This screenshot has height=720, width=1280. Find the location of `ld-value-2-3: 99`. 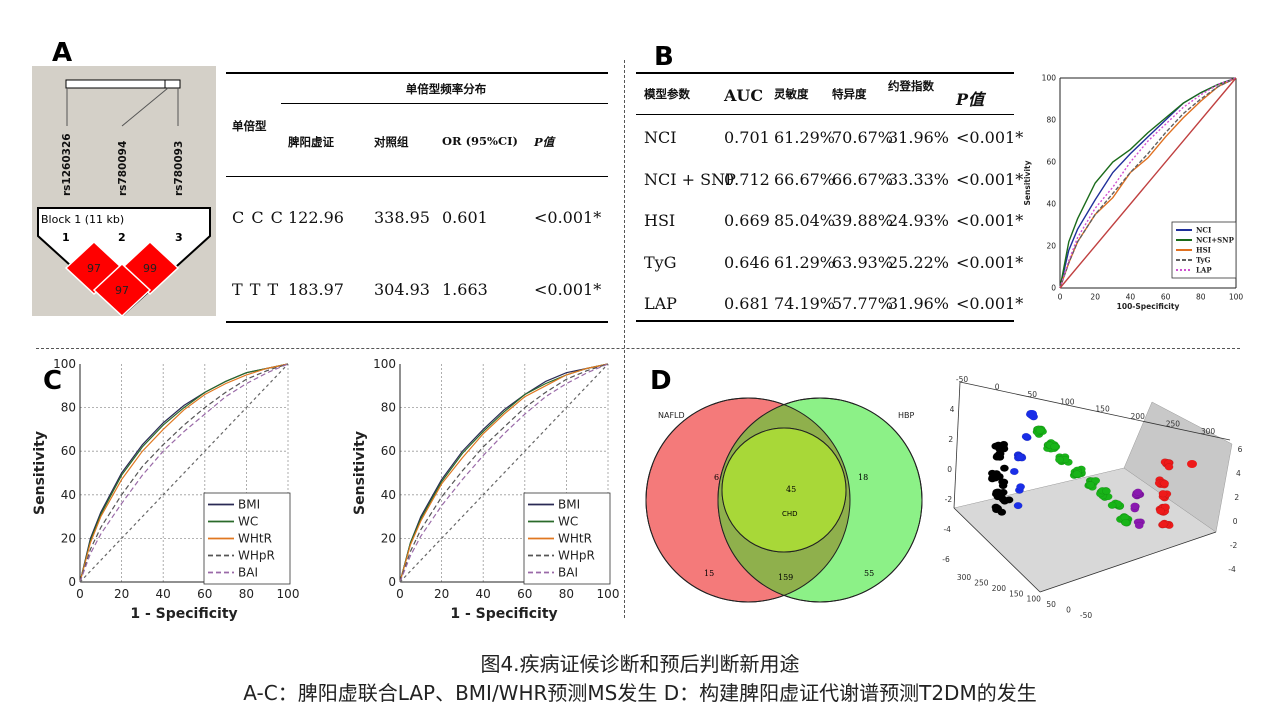

ld-value-2-3: 99 is located at coordinates (150, 268).